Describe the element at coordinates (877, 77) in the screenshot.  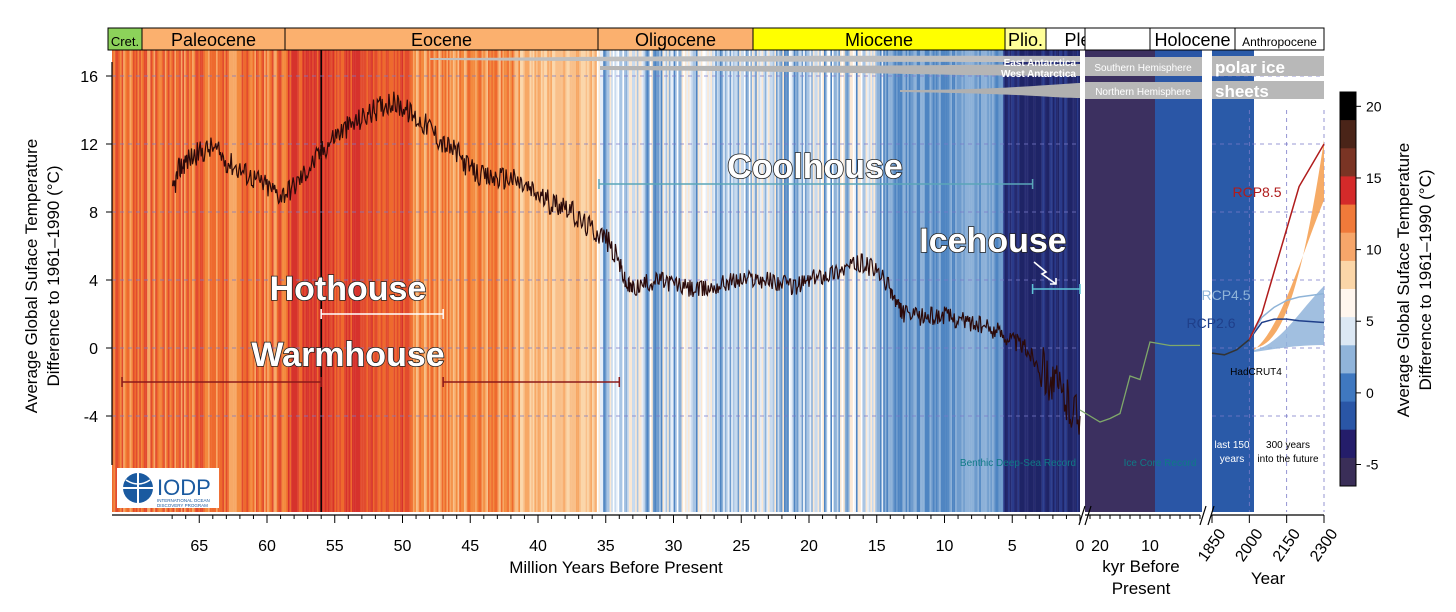
I see `ice-sheet-wedges` at that location.